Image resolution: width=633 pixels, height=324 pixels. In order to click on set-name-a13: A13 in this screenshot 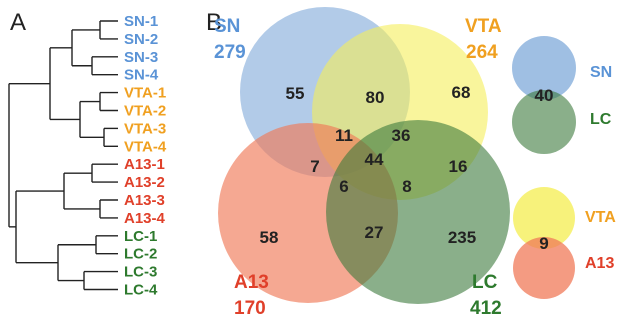, I will do `click(251, 282)`.